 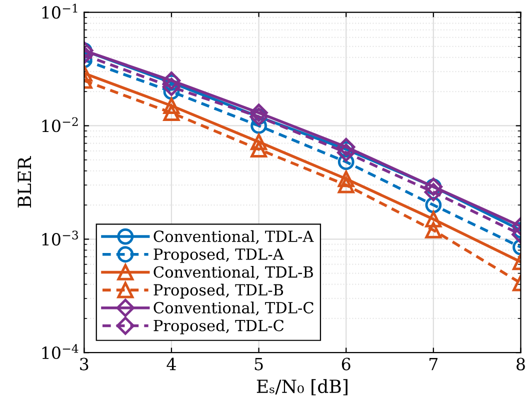 I want to click on legend-label: Conventional, TDL-C, so click(x=234, y=309).